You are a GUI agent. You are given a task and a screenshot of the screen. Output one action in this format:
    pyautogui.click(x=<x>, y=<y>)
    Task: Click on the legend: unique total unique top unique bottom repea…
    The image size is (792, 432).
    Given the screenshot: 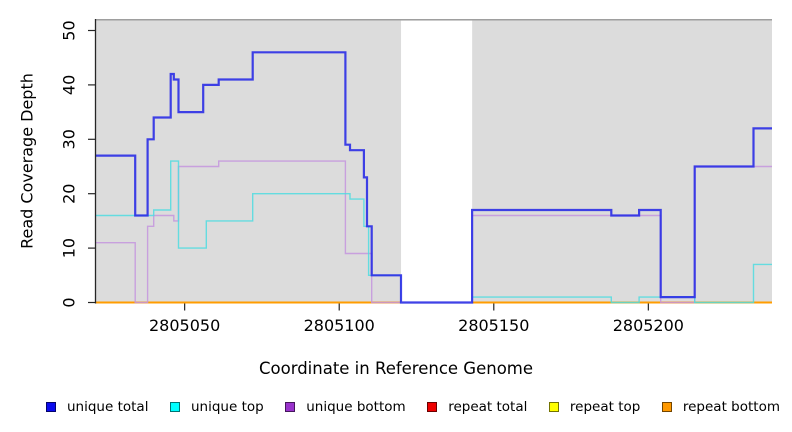 What is the action you would take?
    pyautogui.click(x=413, y=407)
    